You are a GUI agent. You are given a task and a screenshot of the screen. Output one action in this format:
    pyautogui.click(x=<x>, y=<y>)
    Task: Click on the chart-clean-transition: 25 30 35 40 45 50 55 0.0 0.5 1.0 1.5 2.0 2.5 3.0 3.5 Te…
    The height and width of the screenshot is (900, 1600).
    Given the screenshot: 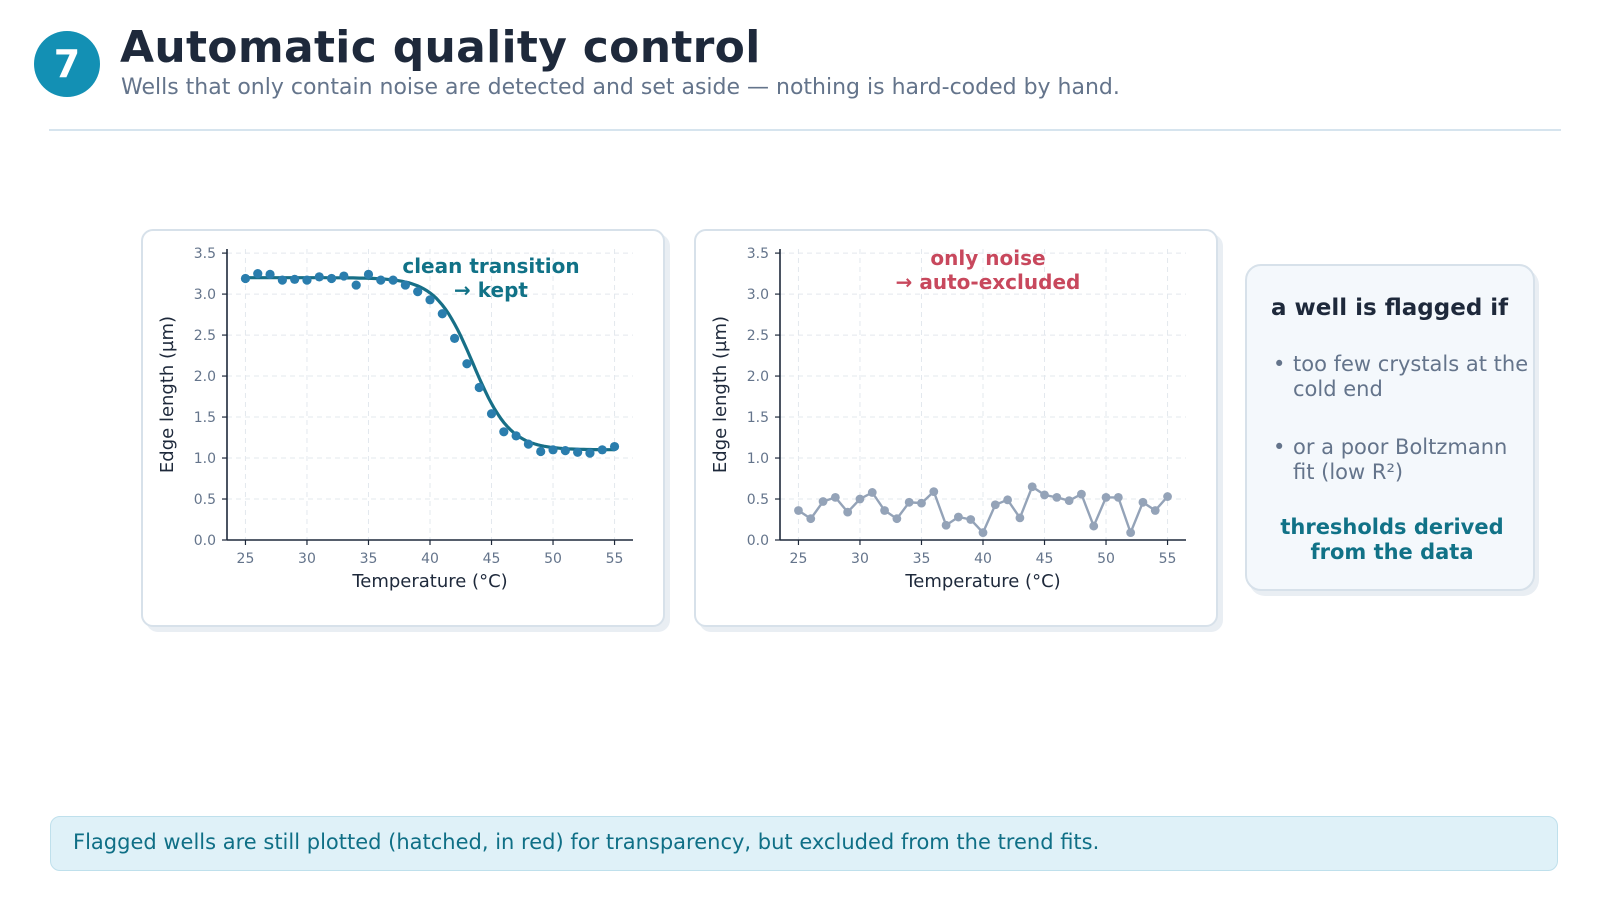 What is the action you would take?
    pyautogui.click(x=395, y=419)
    